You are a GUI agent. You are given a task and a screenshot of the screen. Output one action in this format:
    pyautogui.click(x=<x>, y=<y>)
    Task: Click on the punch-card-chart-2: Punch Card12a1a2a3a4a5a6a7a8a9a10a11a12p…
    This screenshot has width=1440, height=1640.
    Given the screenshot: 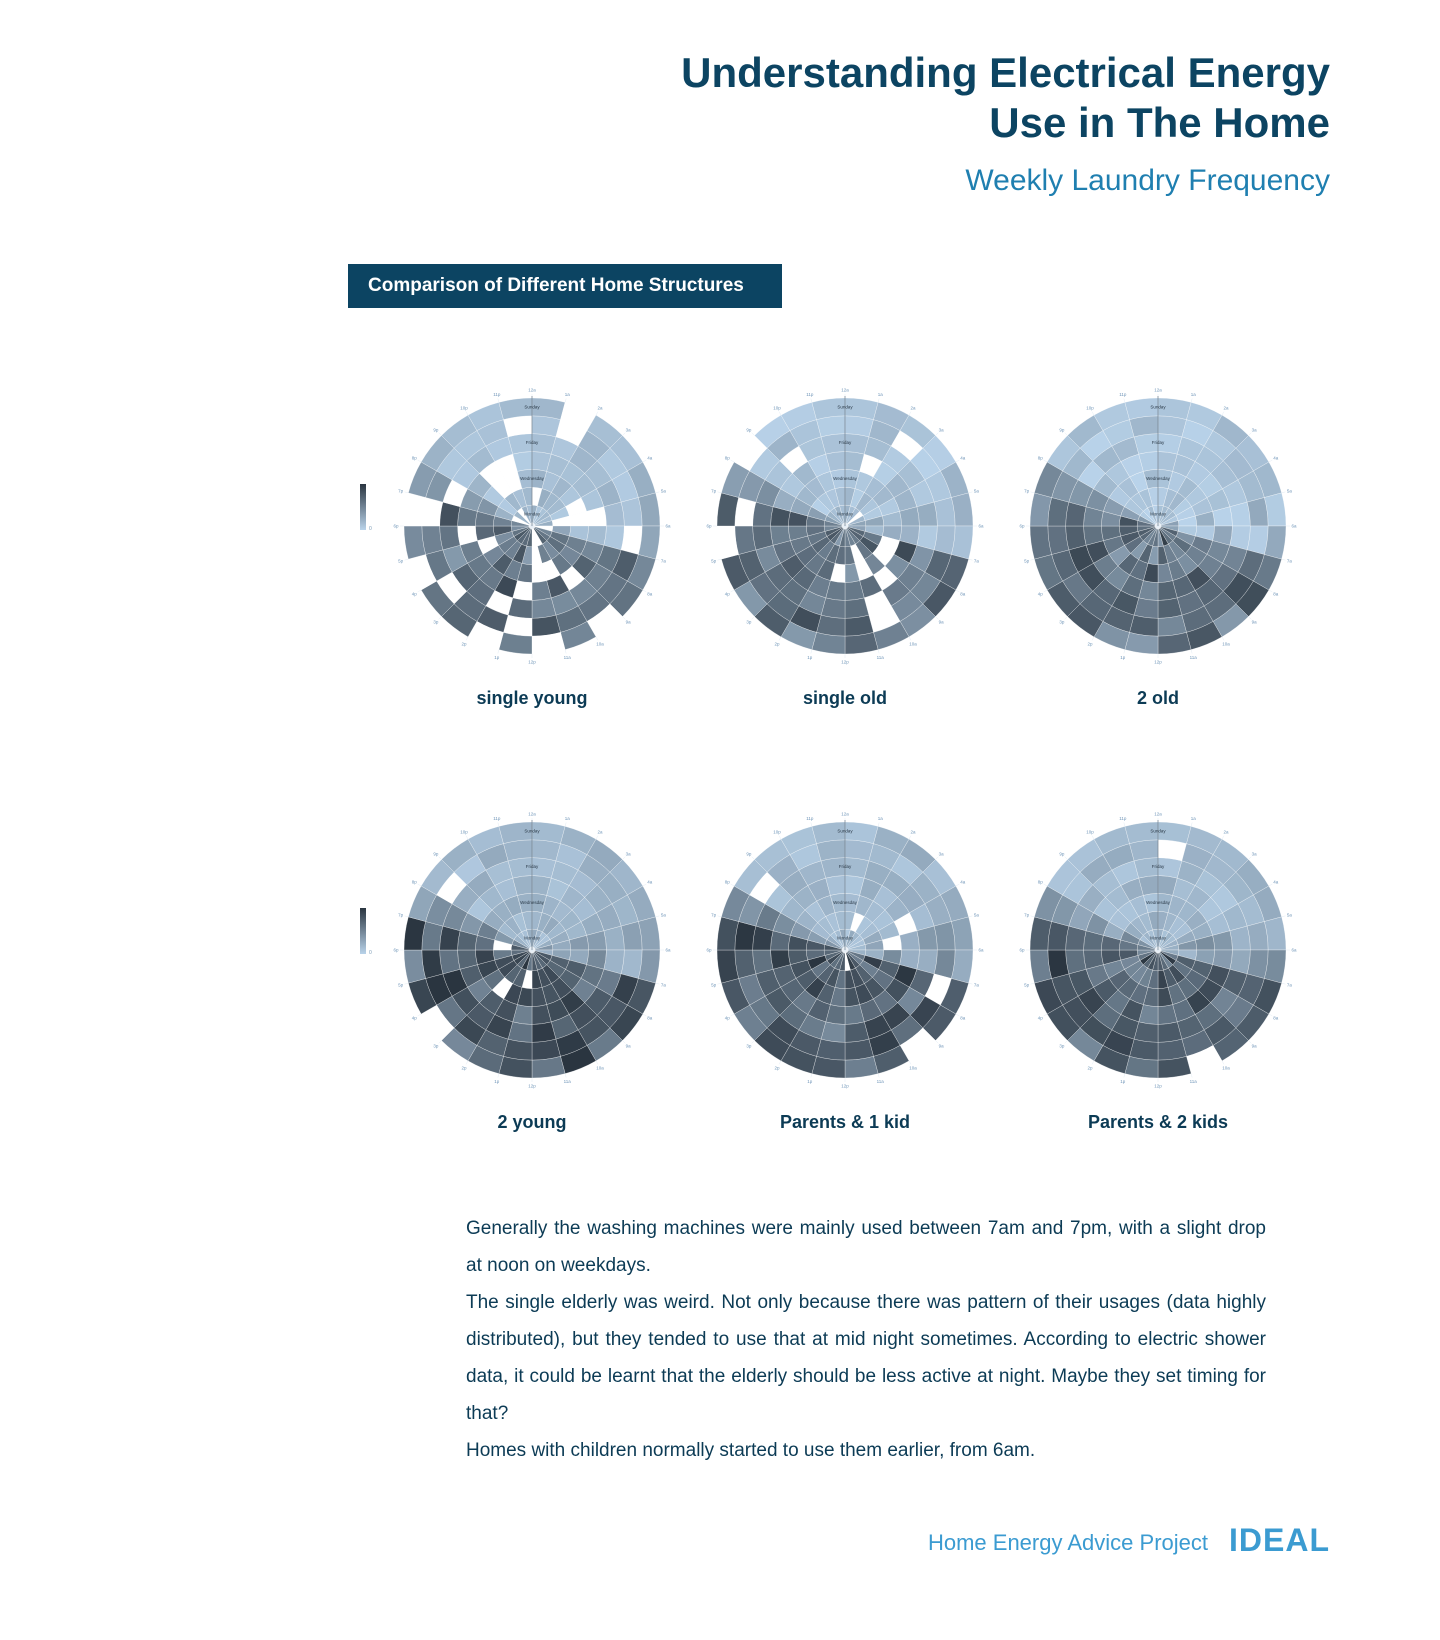 What is the action you would take?
    pyautogui.click(x=845, y=526)
    